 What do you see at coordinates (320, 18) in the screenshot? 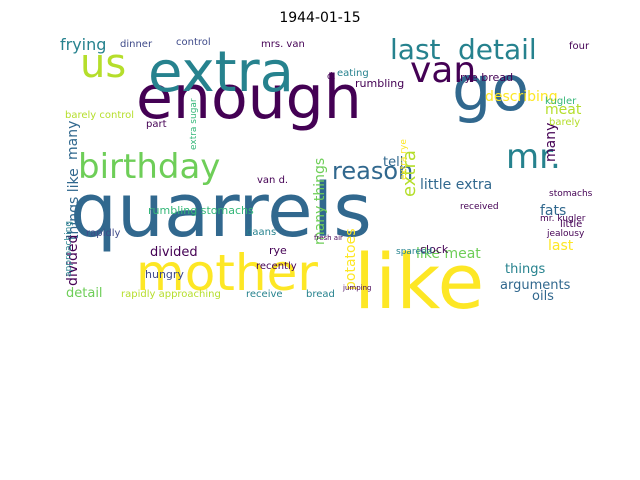
I see `figure-title: 1944-01-15` at bounding box center [320, 18].